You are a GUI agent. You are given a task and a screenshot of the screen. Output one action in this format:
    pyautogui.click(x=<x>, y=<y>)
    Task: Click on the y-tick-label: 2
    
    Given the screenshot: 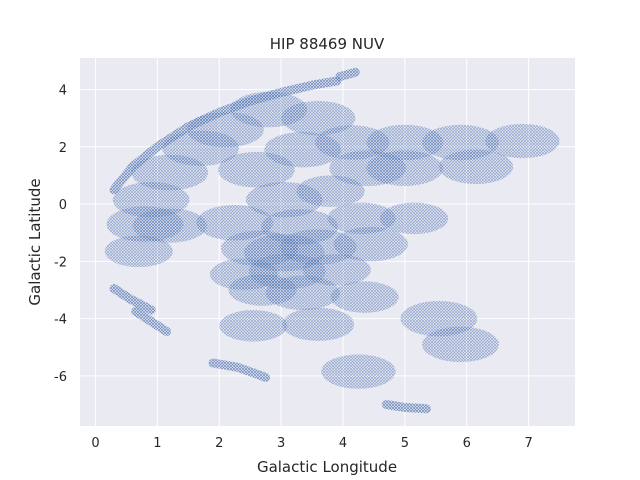 What is the action you would take?
    pyautogui.click(x=63, y=148)
    